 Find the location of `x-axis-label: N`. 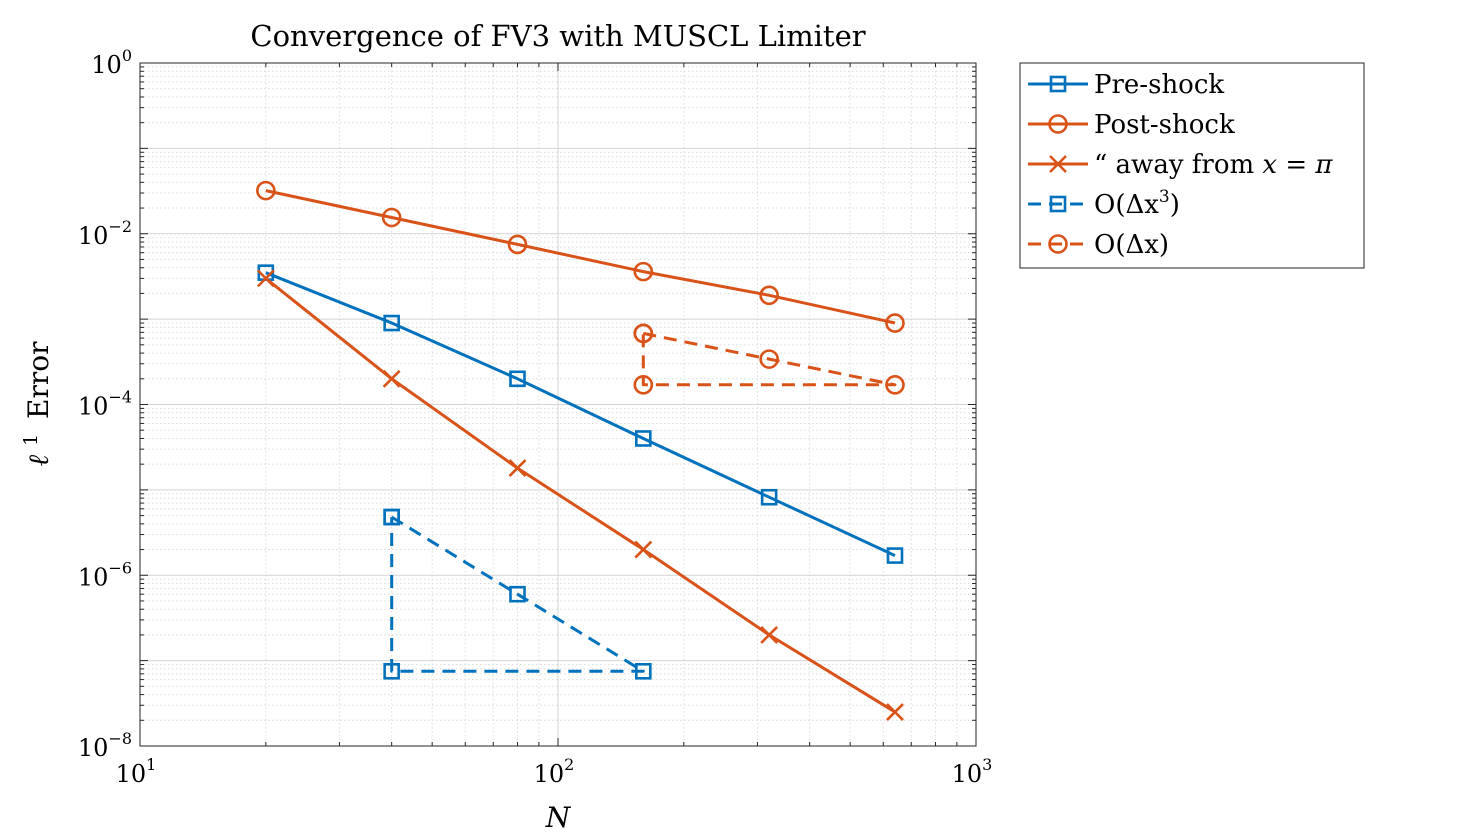

x-axis-label: N is located at coordinates (558, 817).